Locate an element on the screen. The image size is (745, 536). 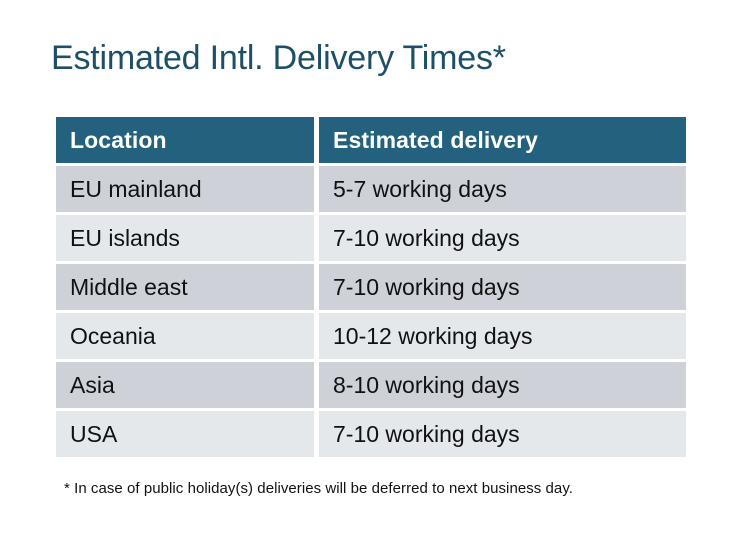
cell-location: Asia is located at coordinates (185, 385).